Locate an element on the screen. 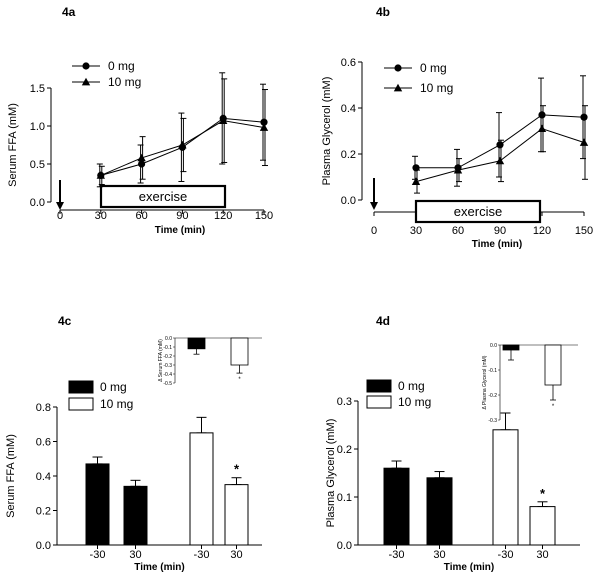 This screenshot has height=578, width=600. x-tick-label-4b: 0 is located at coordinates (374, 231).